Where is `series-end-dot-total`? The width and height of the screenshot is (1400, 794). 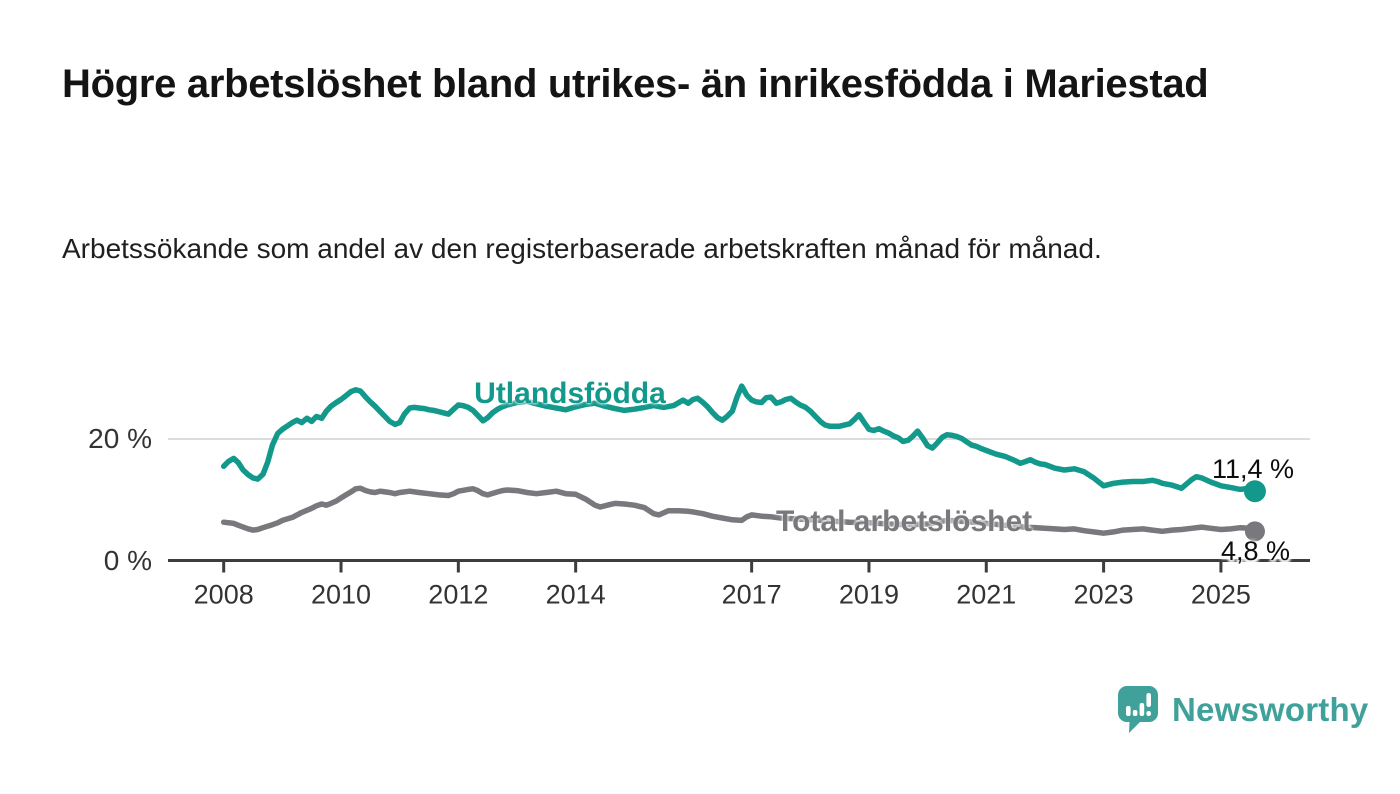
series-end-dot-total is located at coordinates (1254, 531).